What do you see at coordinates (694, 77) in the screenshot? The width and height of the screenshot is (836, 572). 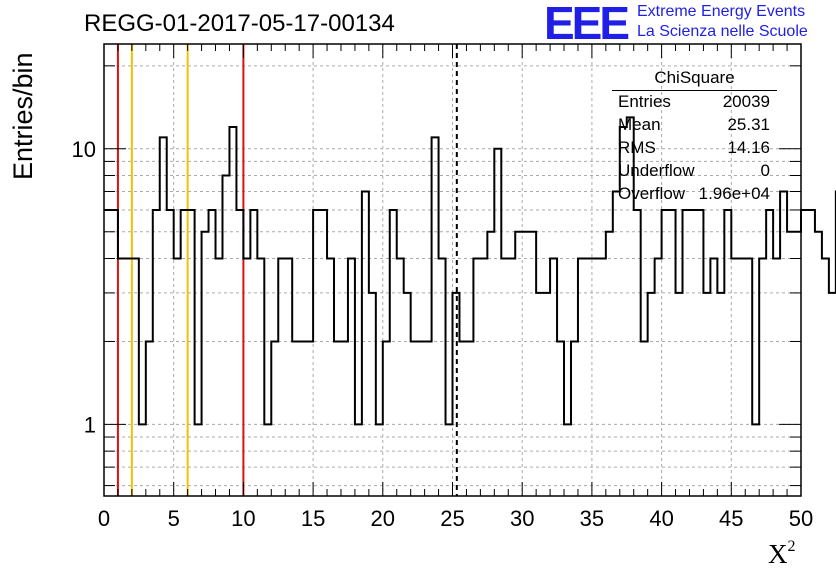 I see `stats-title: ChiSquare` at bounding box center [694, 77].